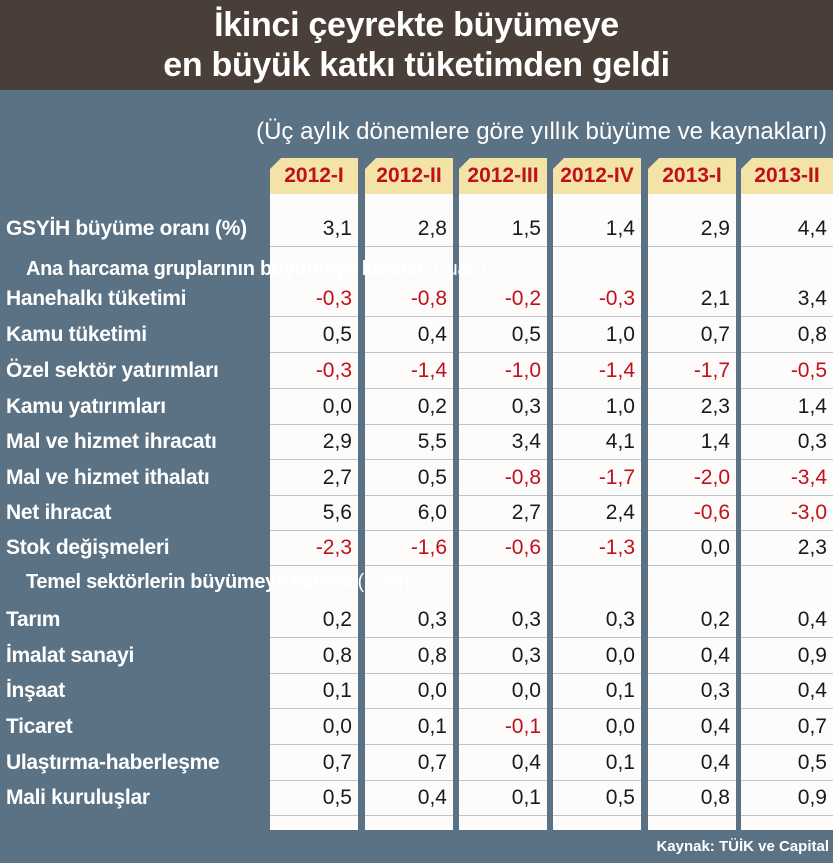 Image resolution: width=833 pixels, height=863 pixels. I want to click on table-cell: 0,8, so click(812, 334).